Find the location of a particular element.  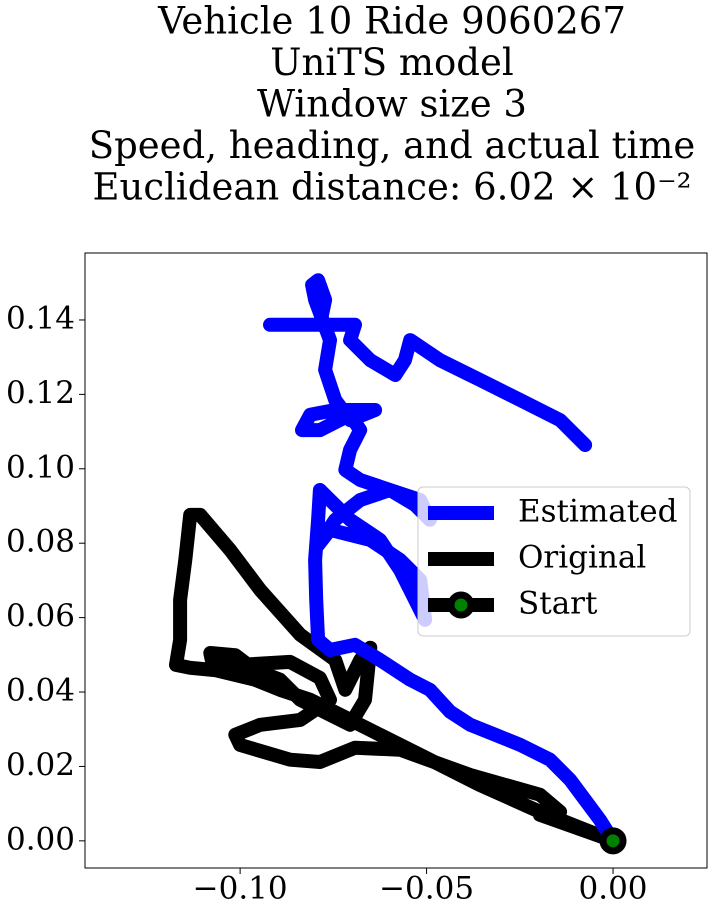

y-tick-label: 0.00 is located at coordinates (40, 839).